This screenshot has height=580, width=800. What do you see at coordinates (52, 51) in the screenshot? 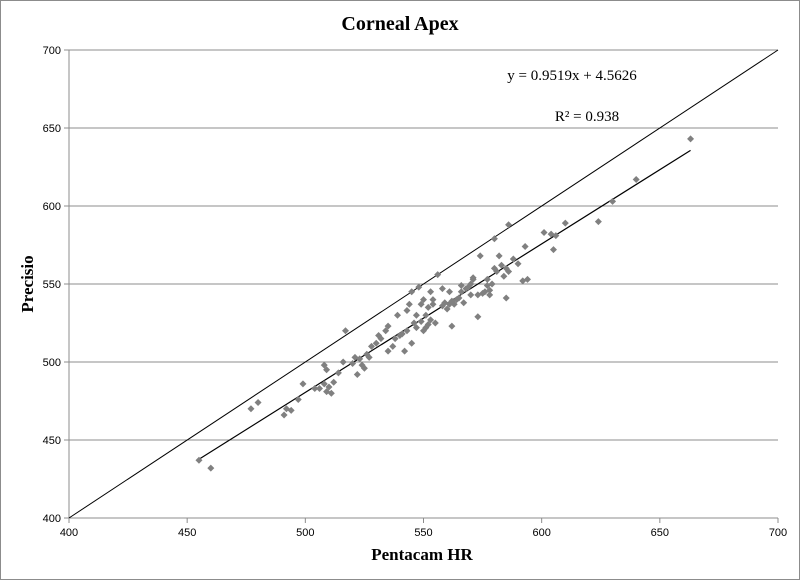
I see `y-tick-label: 700` at bounding box center [52, 51].